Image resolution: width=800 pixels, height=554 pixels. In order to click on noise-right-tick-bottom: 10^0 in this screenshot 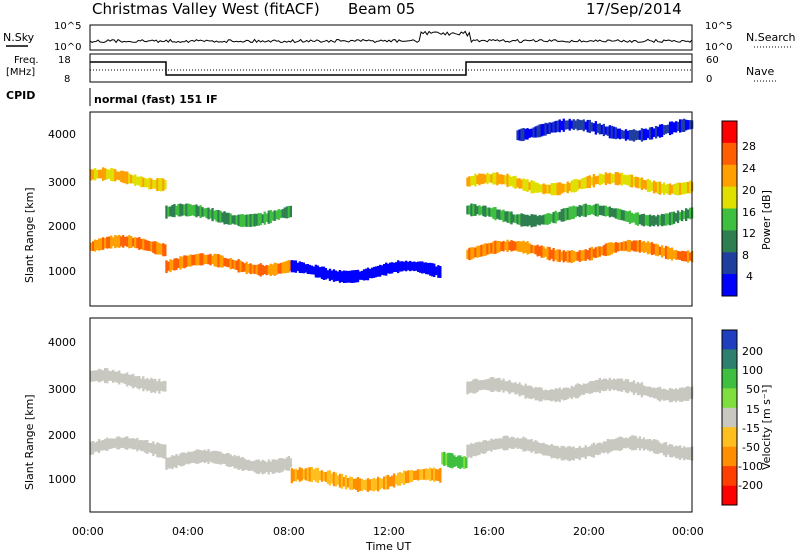, I will do `click(718, 47)`.